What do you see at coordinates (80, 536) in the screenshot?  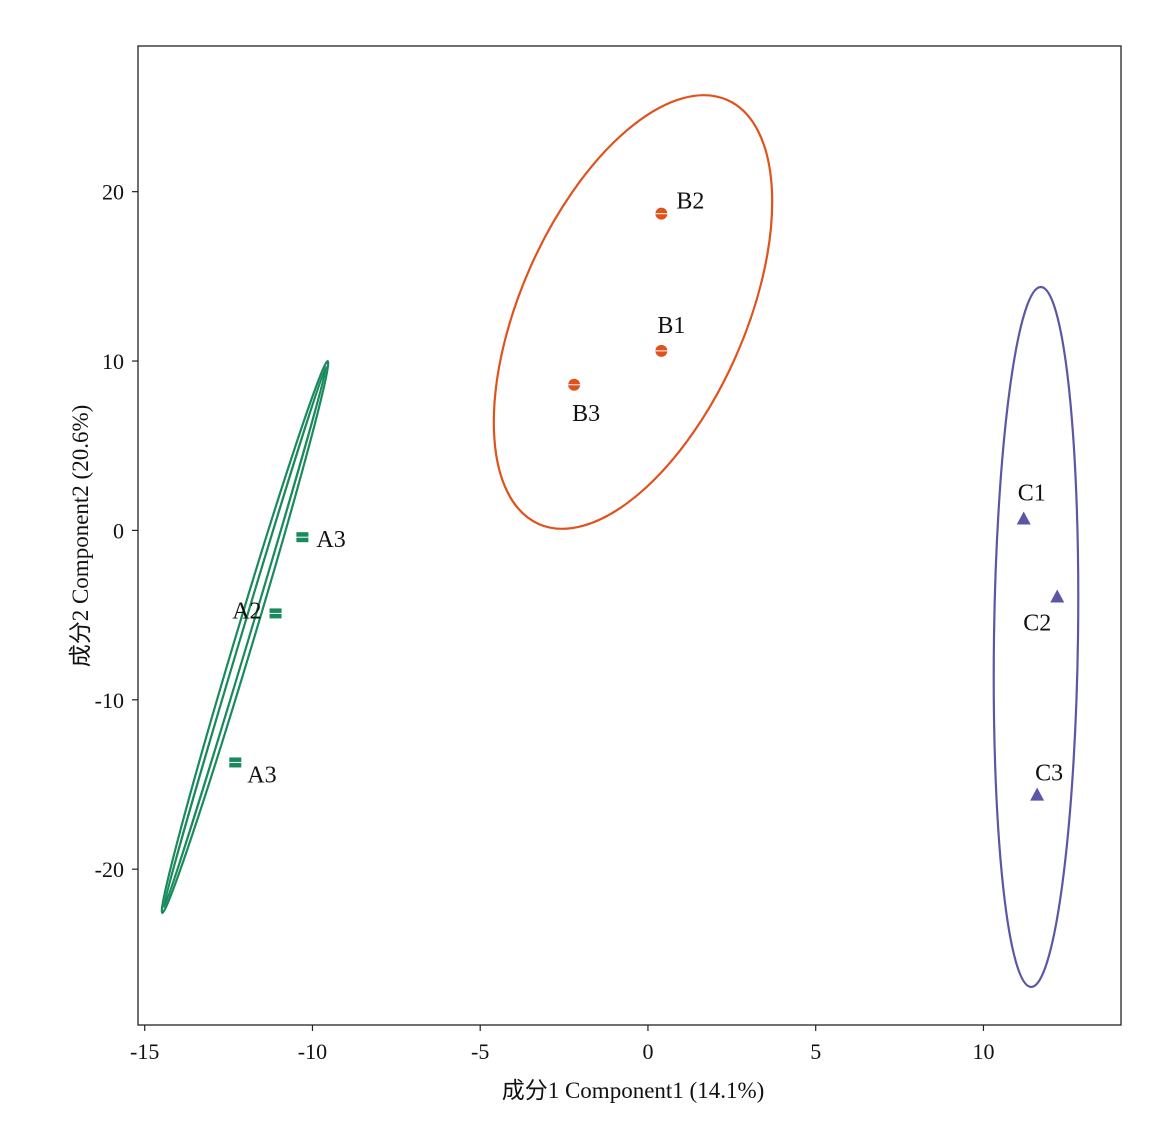 I see `y-axis-title: 成分2 Component2 (20.6%)` at bounding box center [80, 536].